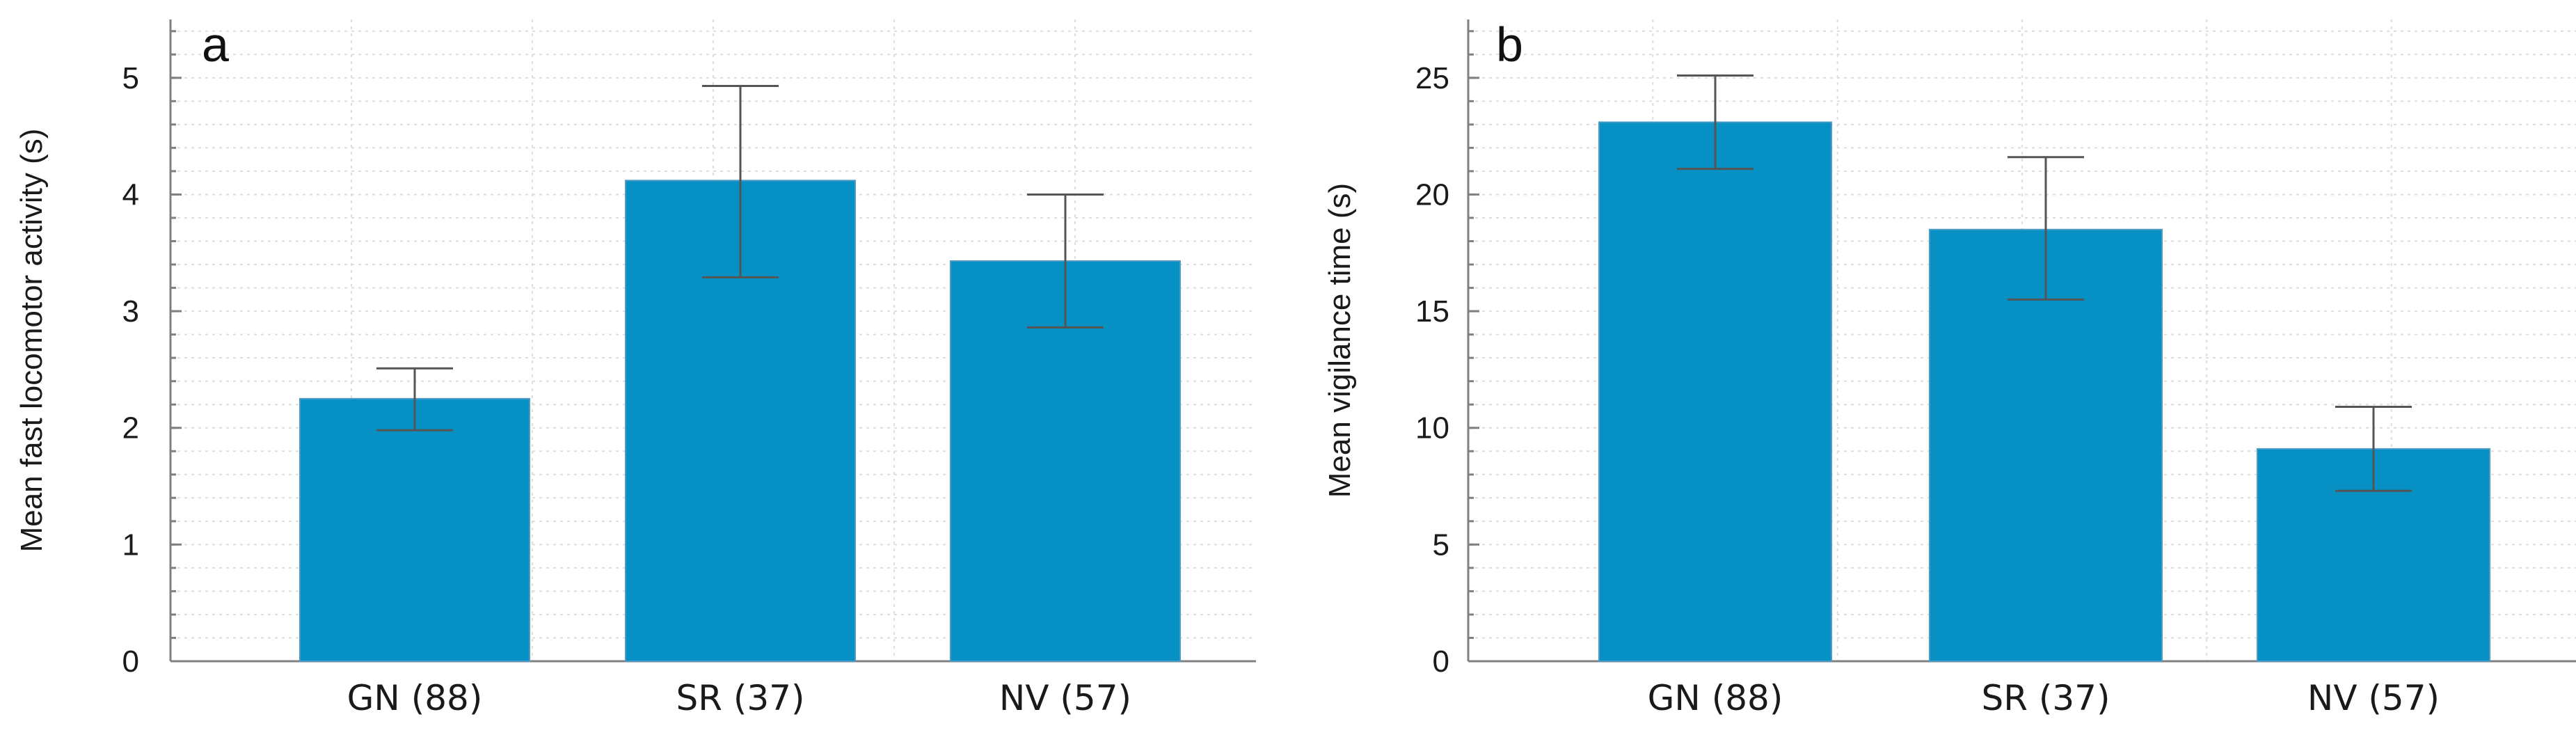 The image size is (2576, 735). Describe the element at coordinates (130, 311) in the screenshot. I see `y-tick-label: 3` at that location.